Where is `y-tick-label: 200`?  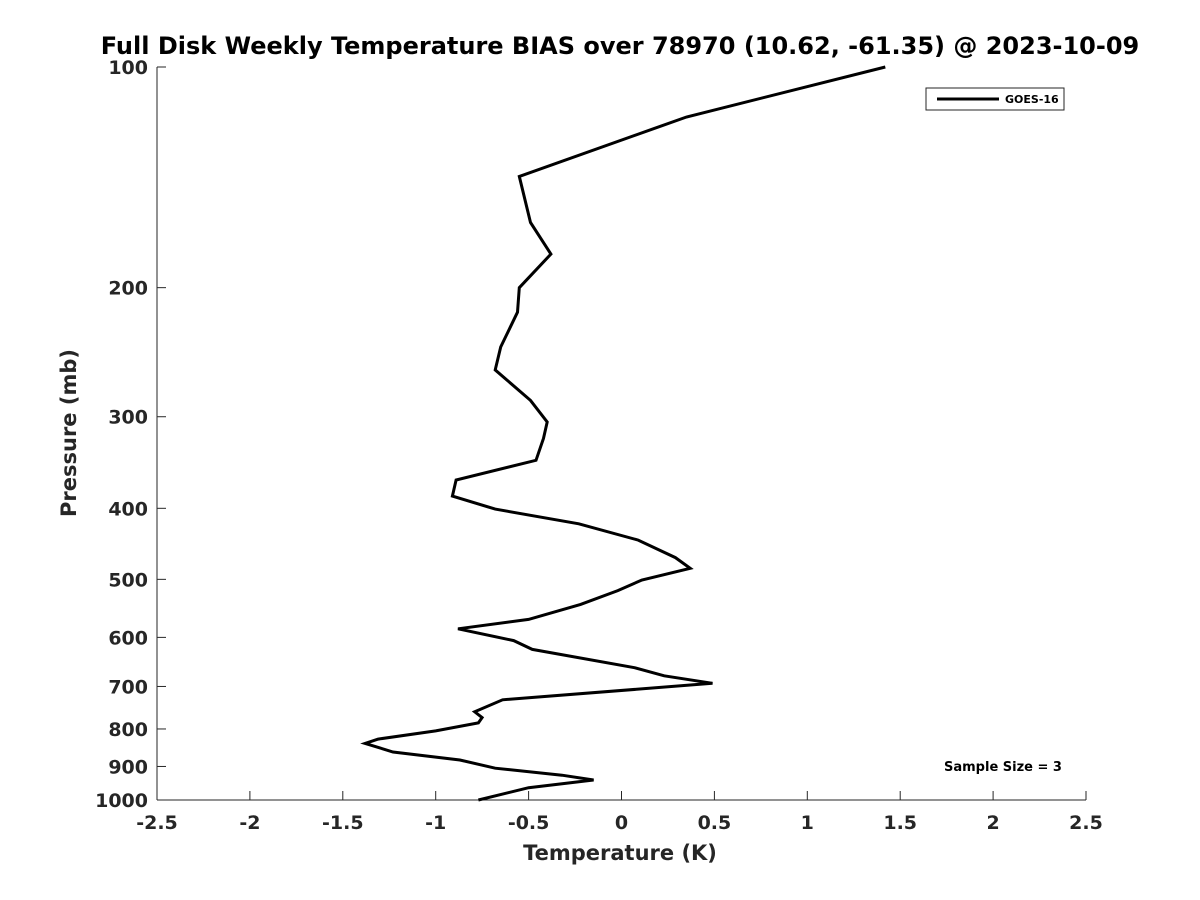
y-tick-label: 200 is located at coordinates (128, 289).